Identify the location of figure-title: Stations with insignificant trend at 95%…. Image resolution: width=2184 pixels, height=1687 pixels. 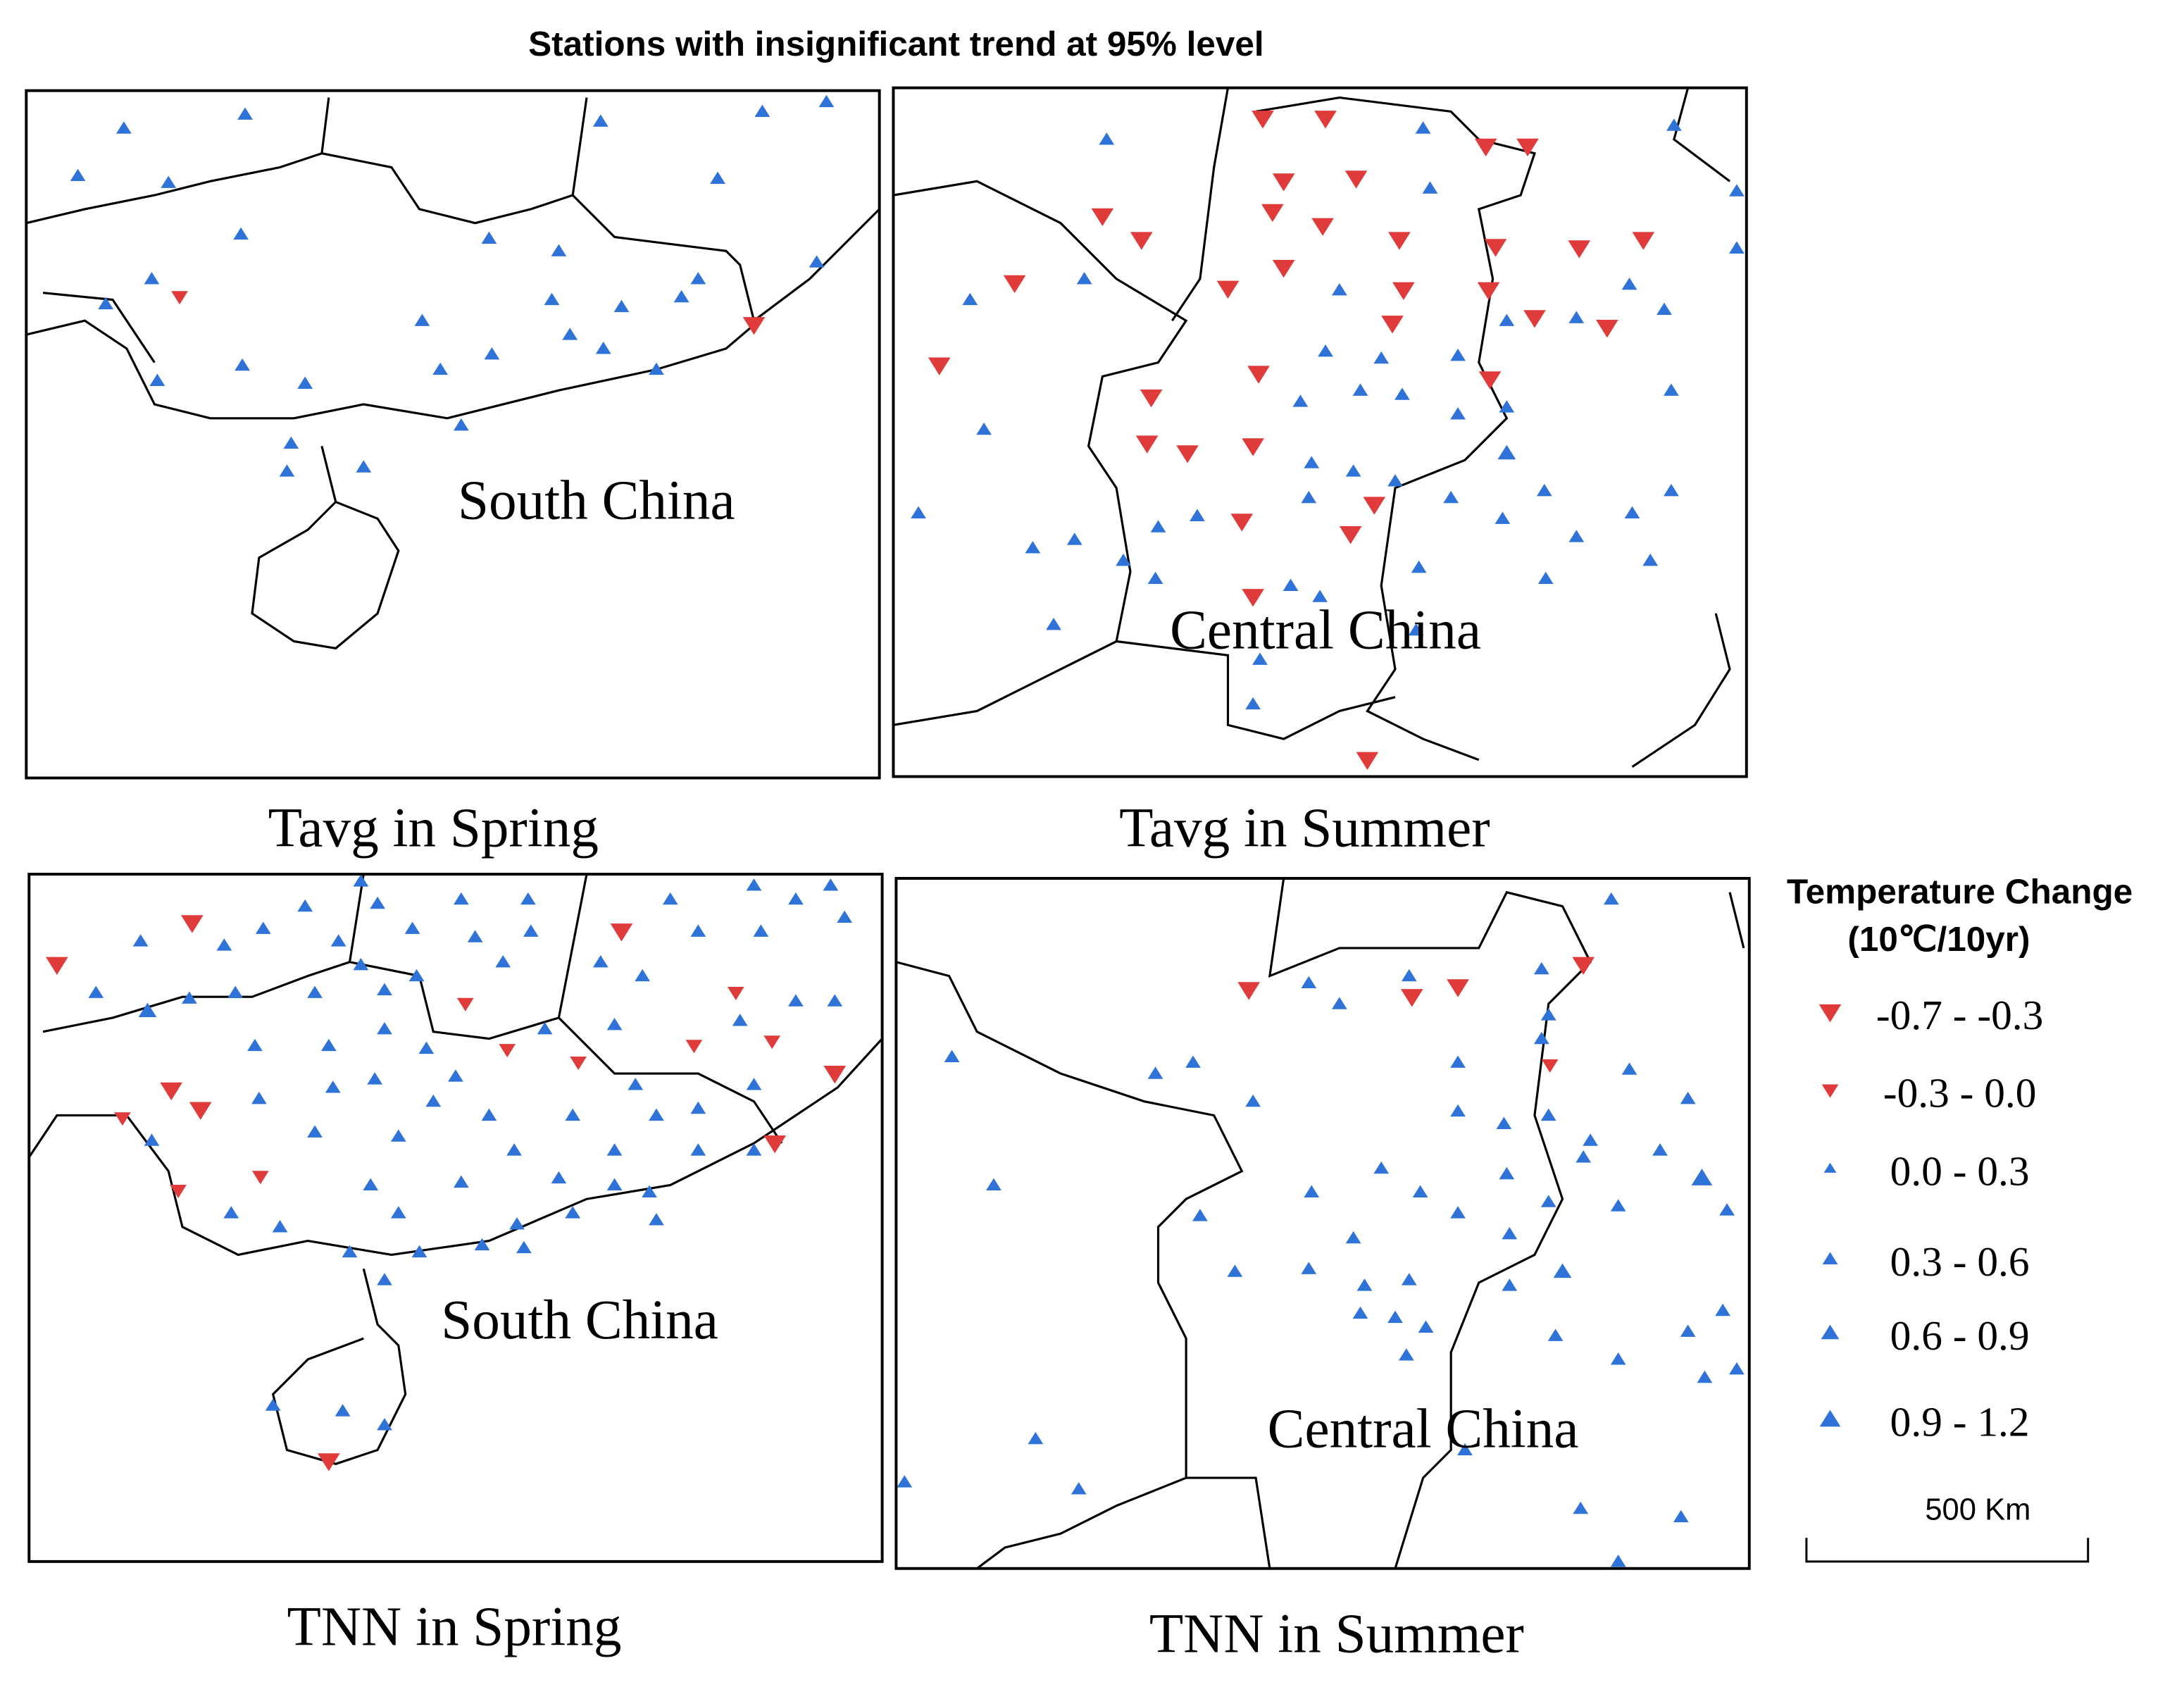
(896, 44).